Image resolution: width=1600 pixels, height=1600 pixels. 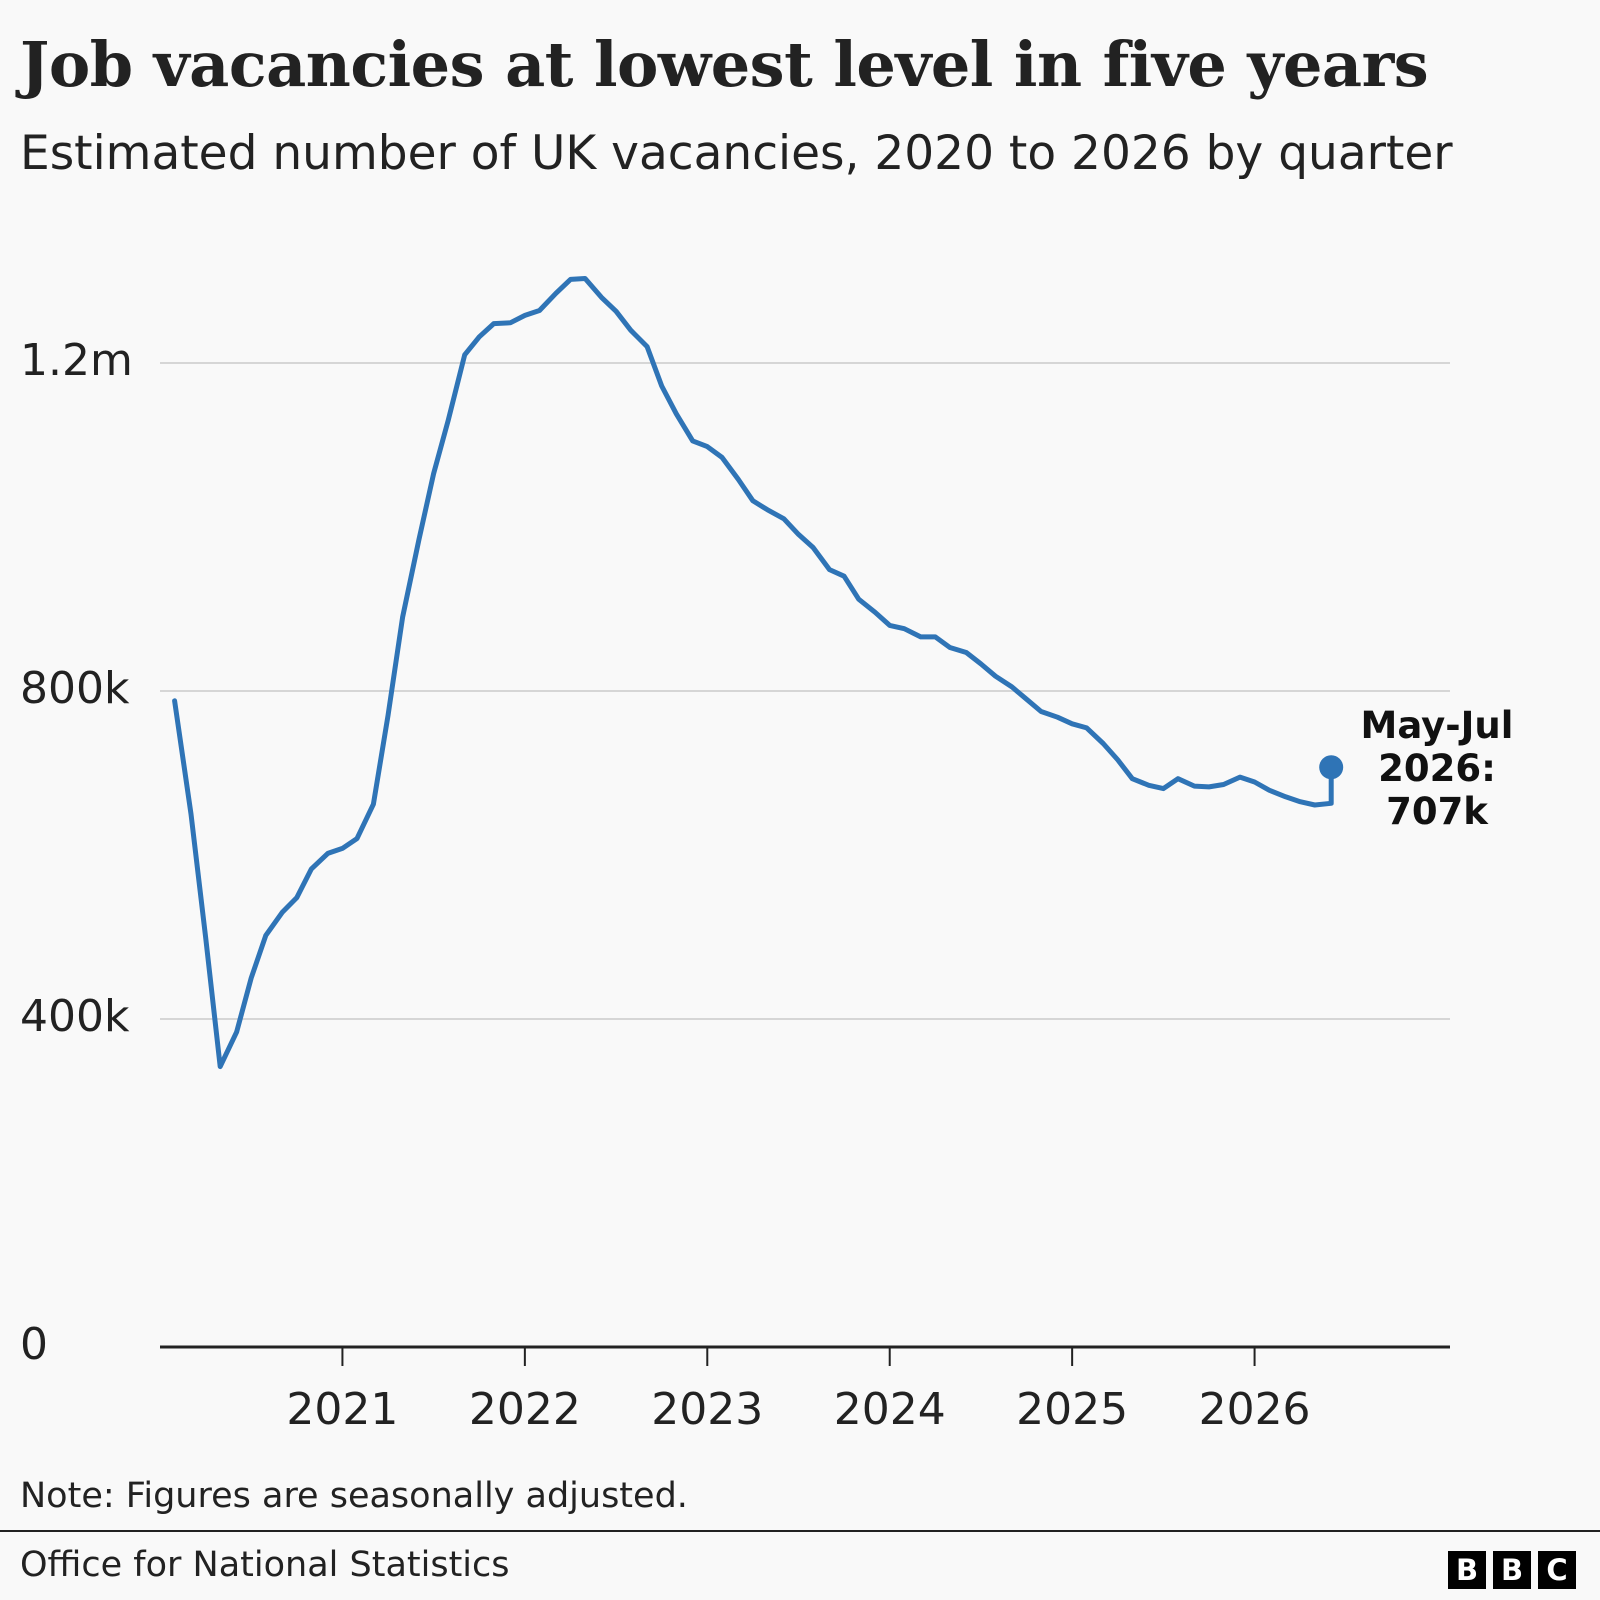 I want to click on logo-letter-b2: B, so click(x=1512, y=1570).